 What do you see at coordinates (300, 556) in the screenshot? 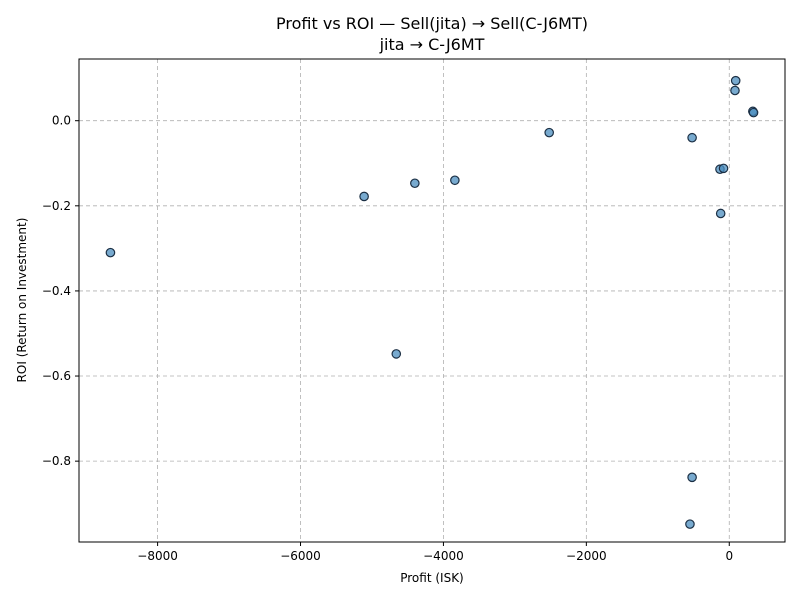
I see `x-tick-label: −6000` at bounding box center [300, 556].